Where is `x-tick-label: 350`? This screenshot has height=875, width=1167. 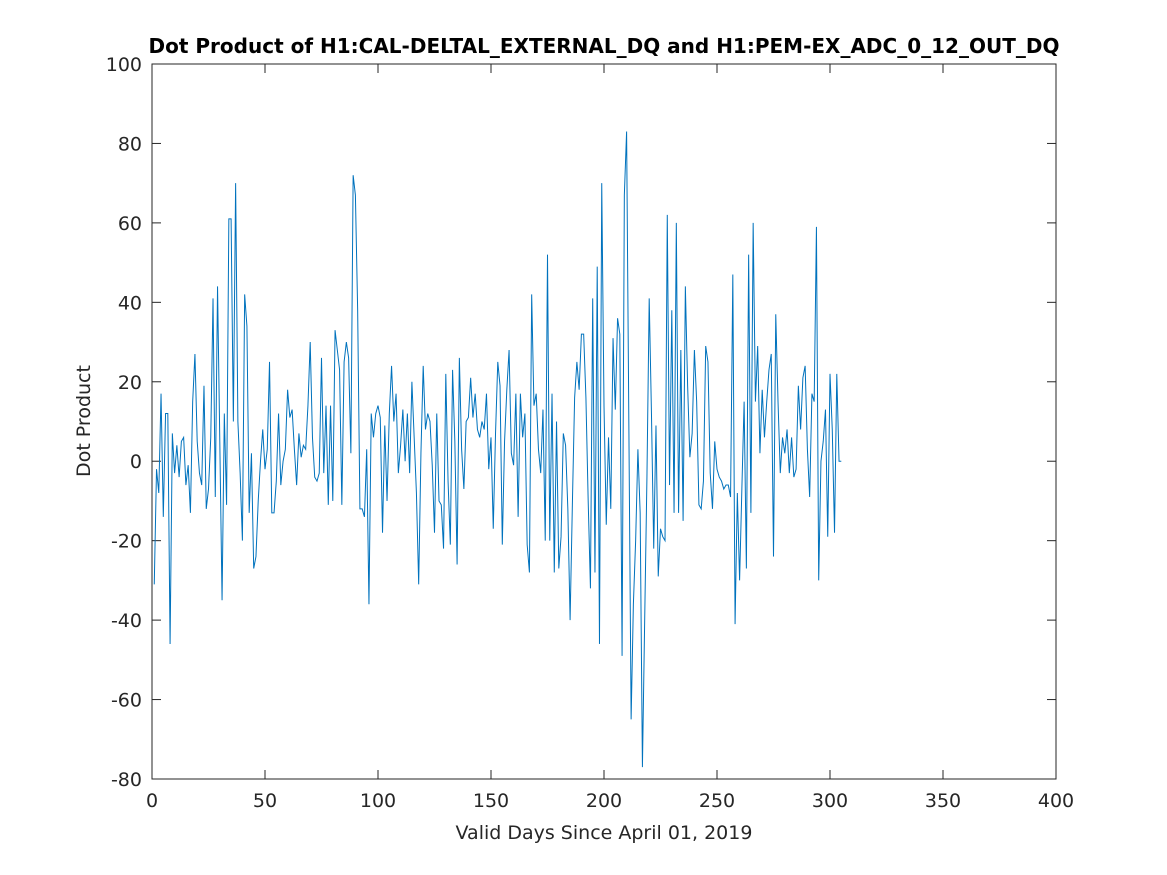 x-tick-label: 350 is located at coordinates (943, 801).